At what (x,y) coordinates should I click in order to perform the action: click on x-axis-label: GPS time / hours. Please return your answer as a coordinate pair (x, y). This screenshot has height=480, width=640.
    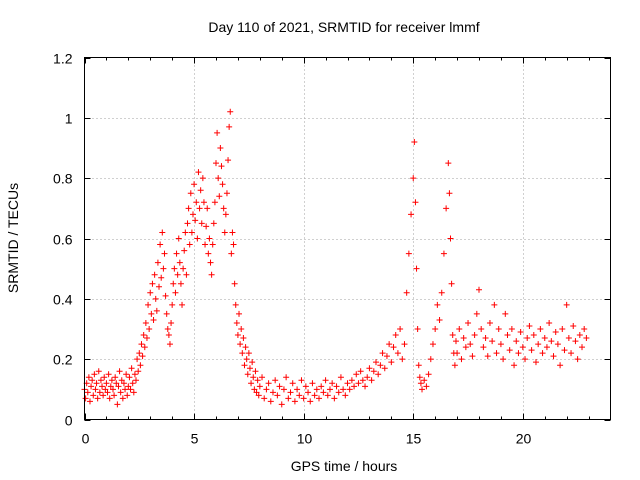
    Looking at the image, I should click on (344, 466).